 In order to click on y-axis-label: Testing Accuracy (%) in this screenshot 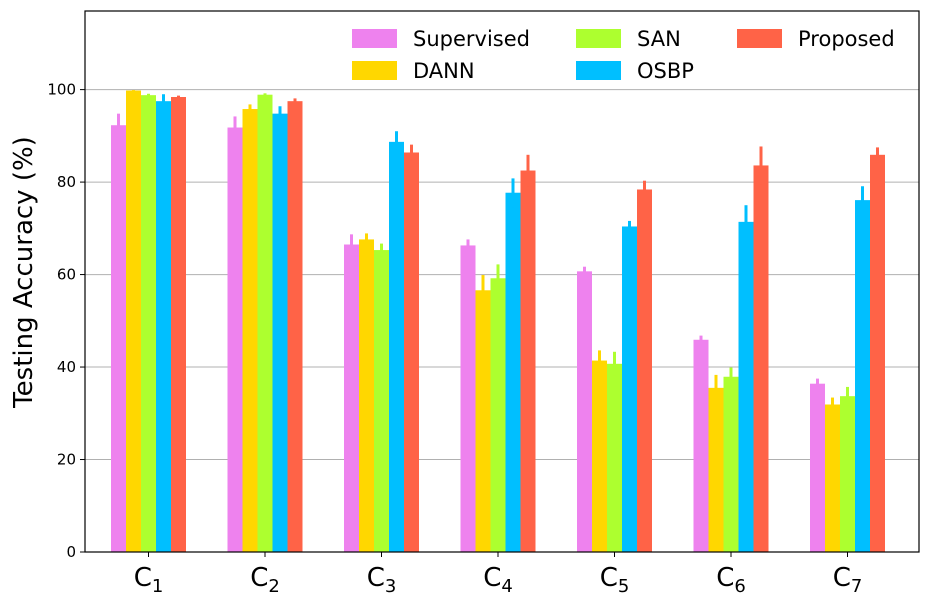, I will do `click(24, 272)`.